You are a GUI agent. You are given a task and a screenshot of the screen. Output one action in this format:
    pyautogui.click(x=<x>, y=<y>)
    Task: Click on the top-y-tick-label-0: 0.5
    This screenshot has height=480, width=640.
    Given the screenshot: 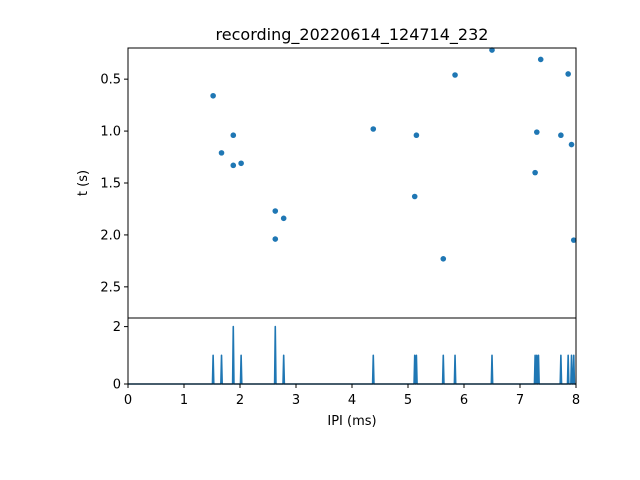 What is the action you would take?
    pyautogui.click(x=110, y=80)
    